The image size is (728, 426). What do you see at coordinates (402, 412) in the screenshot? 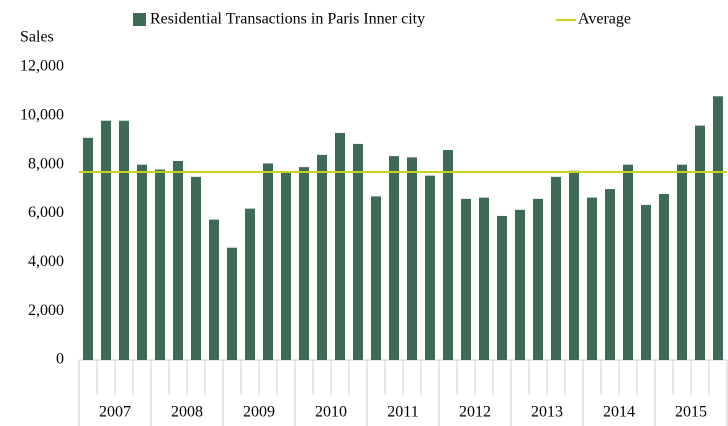
I see `x-group-label: 2011` at bounding box center [402, 412].